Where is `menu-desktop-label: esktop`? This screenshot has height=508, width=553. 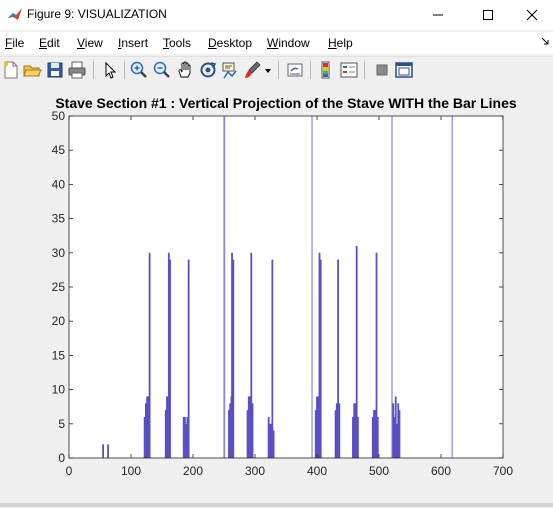 menu-desktop-label: esktop is located at coordinates (234, 43).